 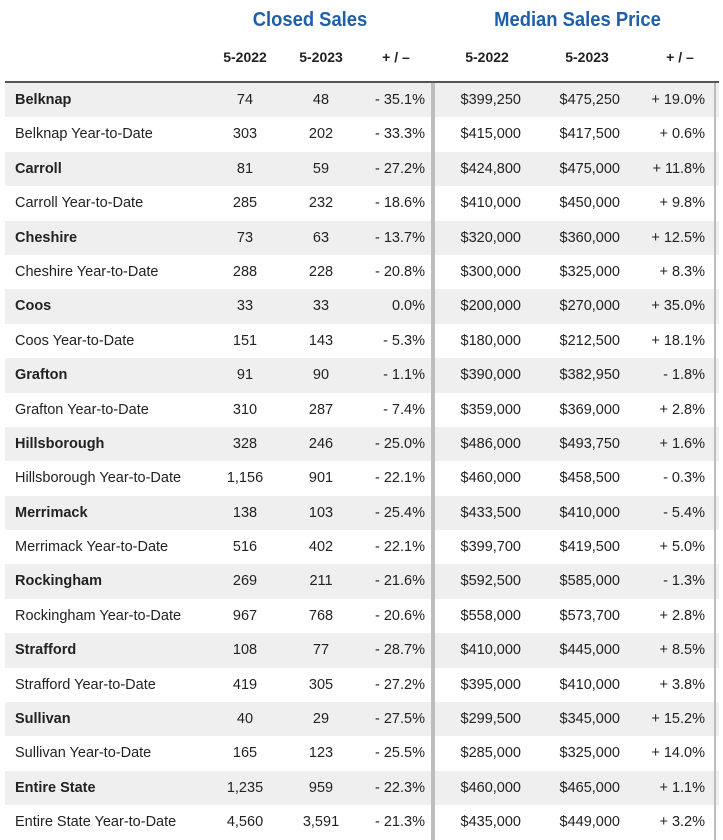 What do you see at coordinates (46, 237) in the screenshot?
I see `row-label: Cheshire` at bounding box center [46, 237].